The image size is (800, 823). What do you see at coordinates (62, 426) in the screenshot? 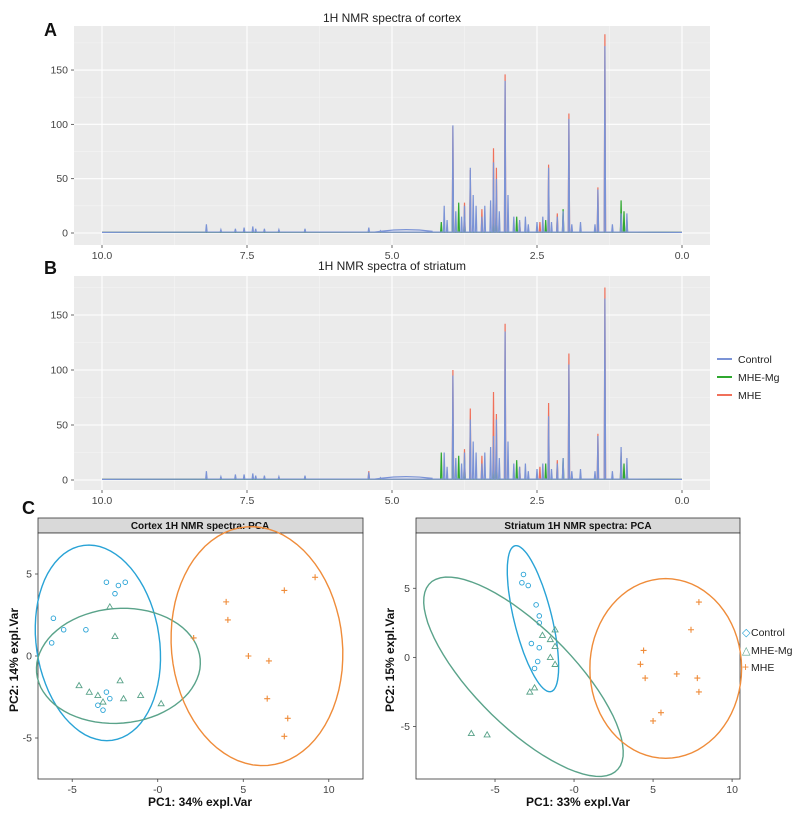
I see `y-tick-label: 50` at bounding box center [62, 426].